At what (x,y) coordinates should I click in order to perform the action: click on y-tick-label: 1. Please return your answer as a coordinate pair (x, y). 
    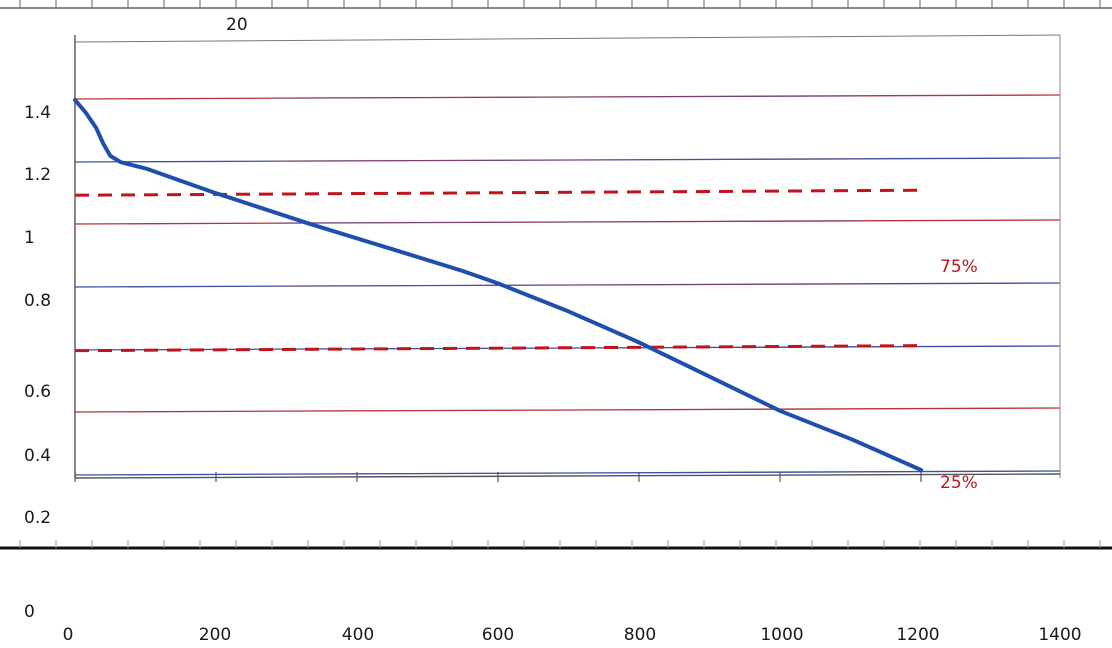
    Looking at the image, I should click on (29, 238).